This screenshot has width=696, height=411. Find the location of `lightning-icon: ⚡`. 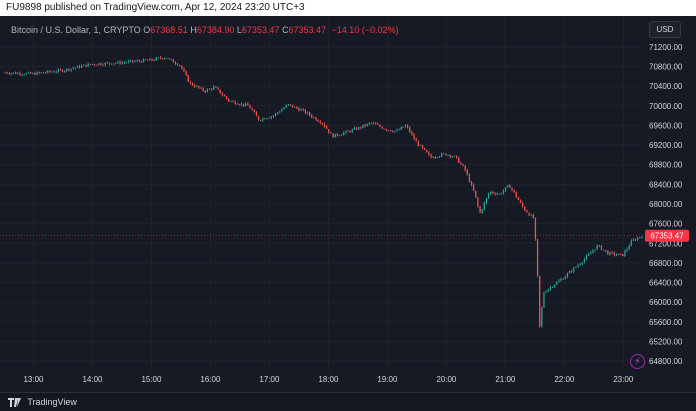

lightning-icon: ⚡ is located at coordinates (637, 361).